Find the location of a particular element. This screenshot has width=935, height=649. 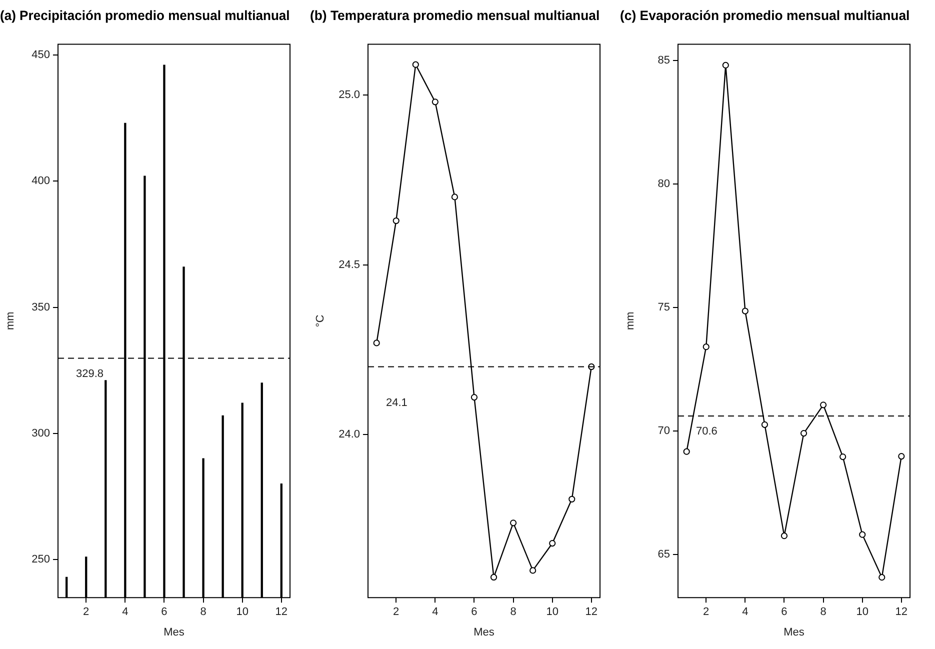

ref-line-label: 329.8 is located at coordinates (90, 374).